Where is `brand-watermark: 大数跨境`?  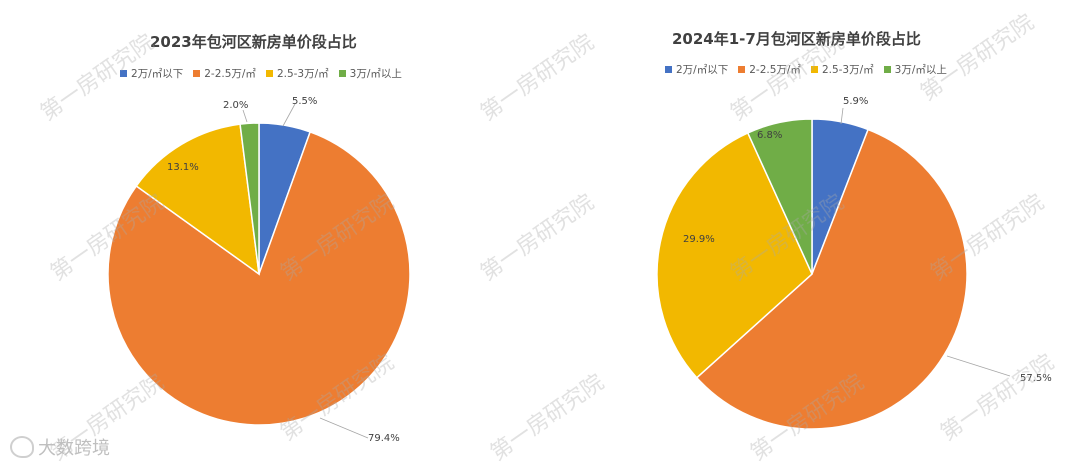
brand-watermark: 大数跨境 is located at coordinates (60, 447).